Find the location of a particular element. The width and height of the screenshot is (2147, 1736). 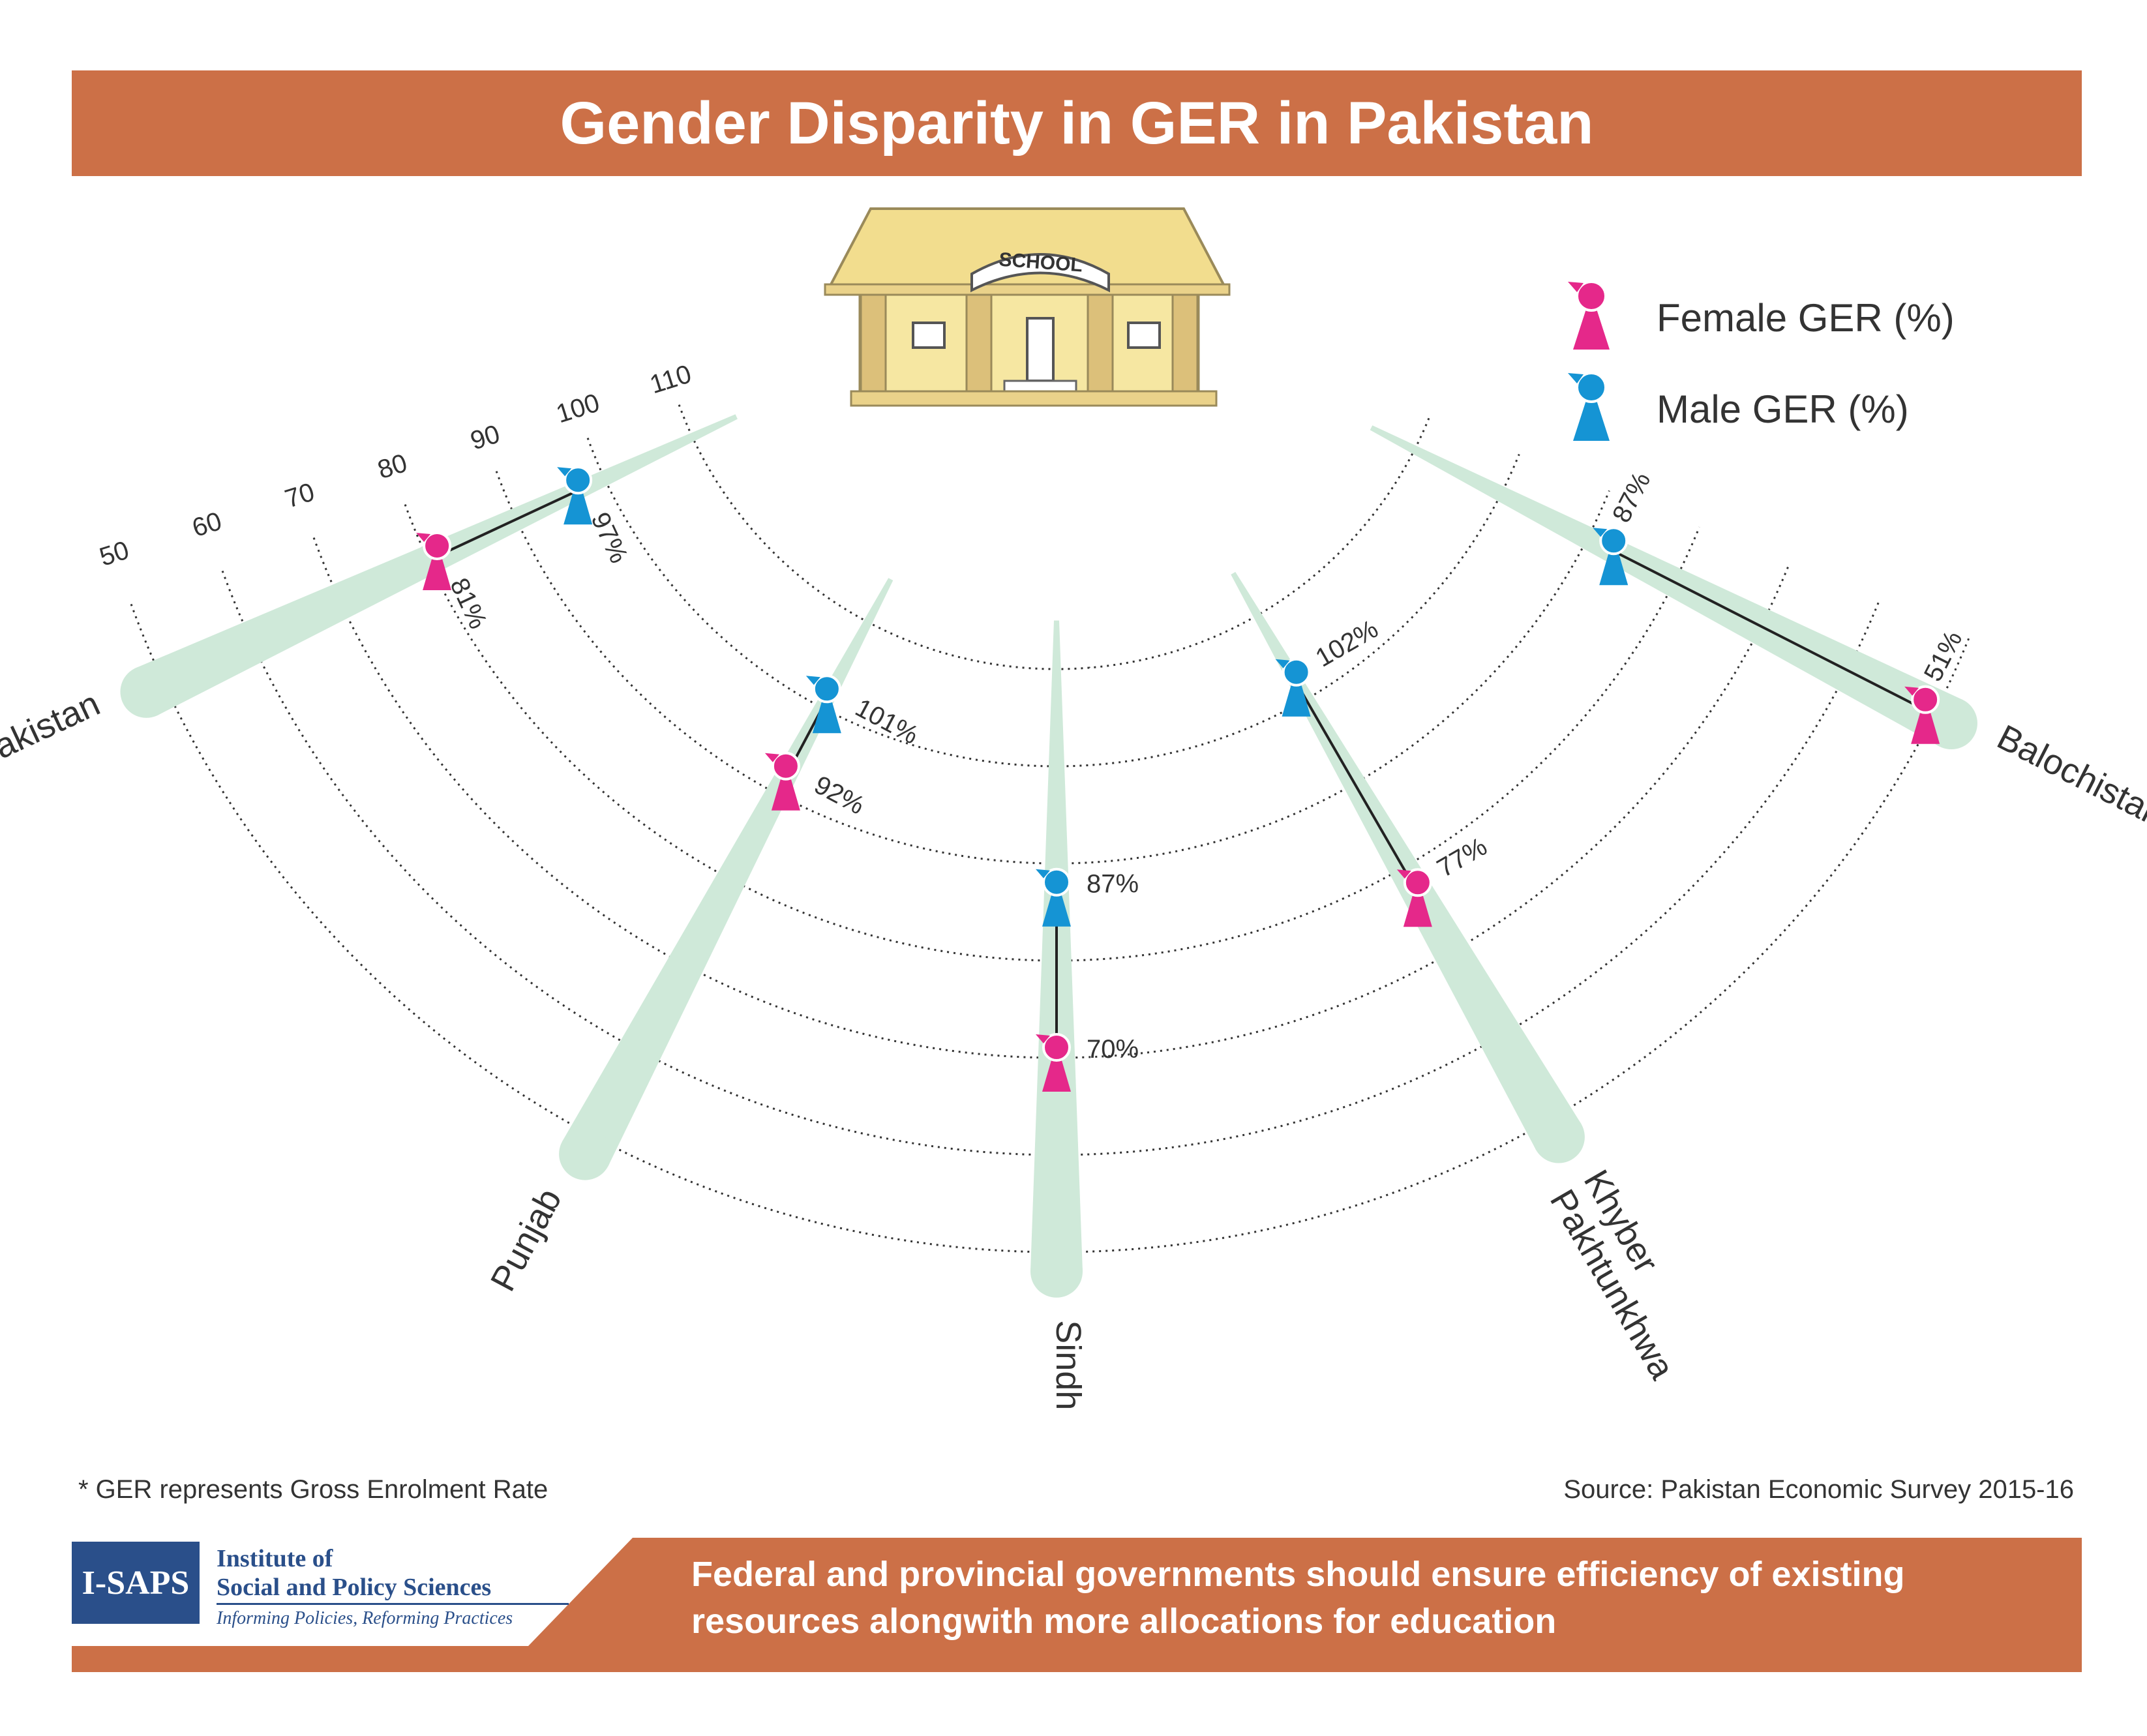

male-value-label: 87% is located at coordinates (1632, 497).